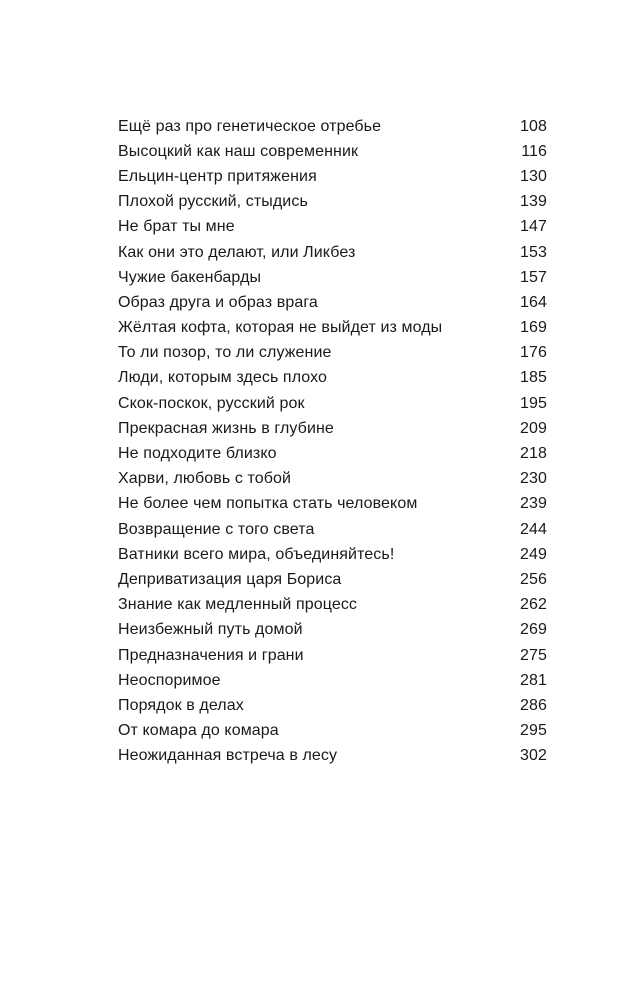 Image resolution: width=619 pixels, height=1000 pixels. What do you see at coordinates (533, 479) in the screenshot?
I see `toc-entry-page: 230` at bounding box center [533, 479].